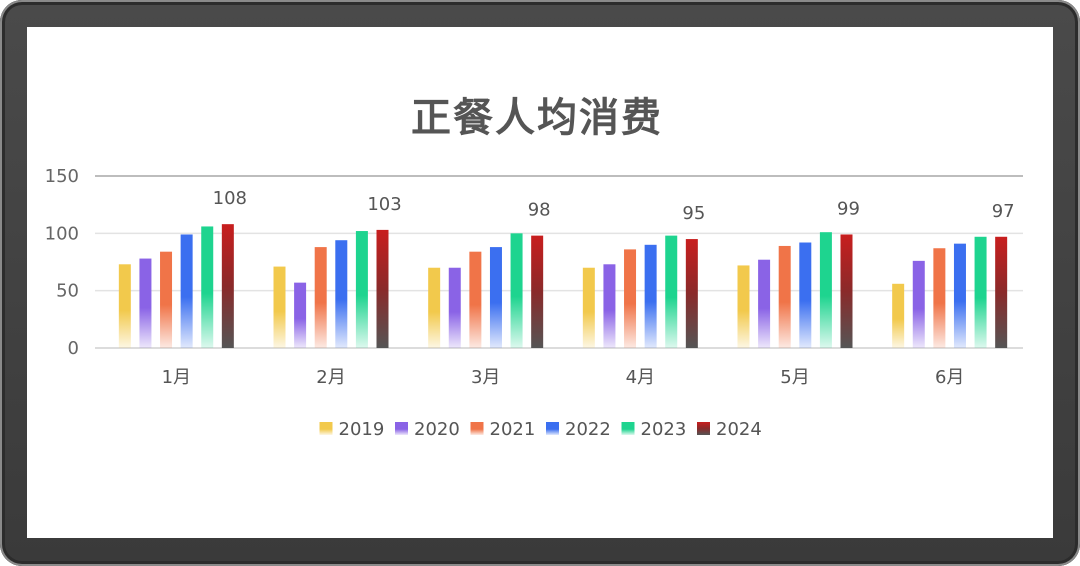  I want to click on x-tick-label-3月: 3月, so click(485, 377).